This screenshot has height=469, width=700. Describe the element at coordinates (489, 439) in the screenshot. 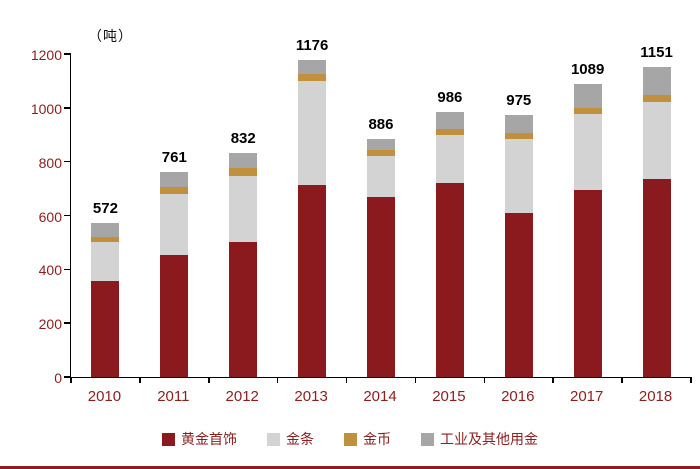

I see `legend-label-industrial-and-other: 工业及其他用金` at that location.